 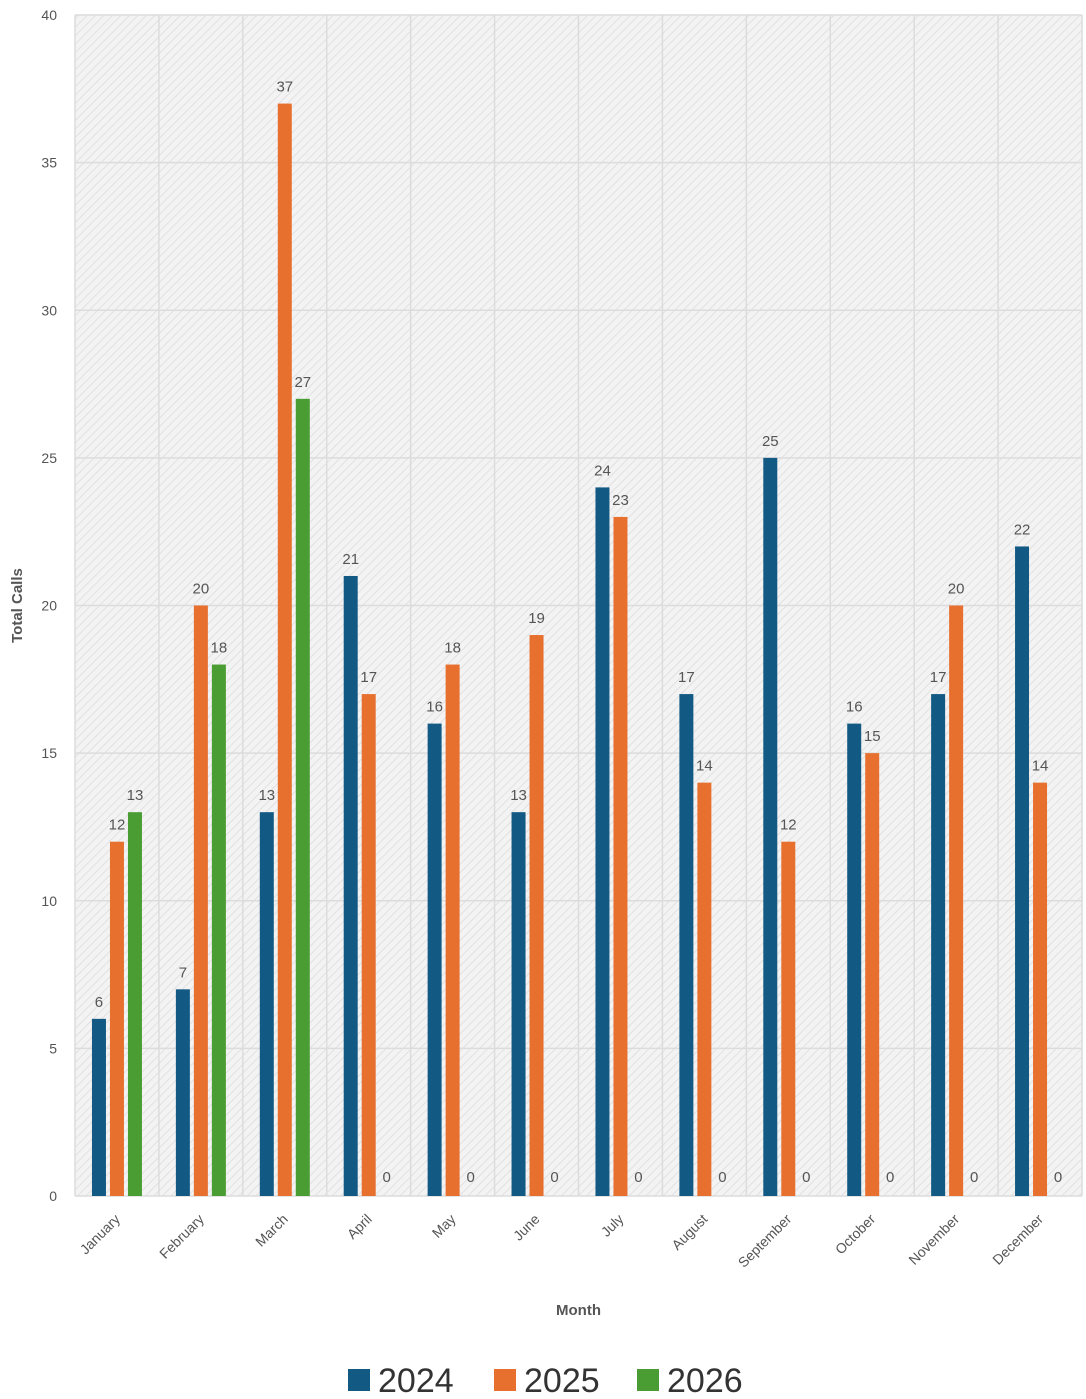 What do you see at coordinates (770, 441) in the screenshot?
I see `data-label: 25` at bounding box center [770, 441].